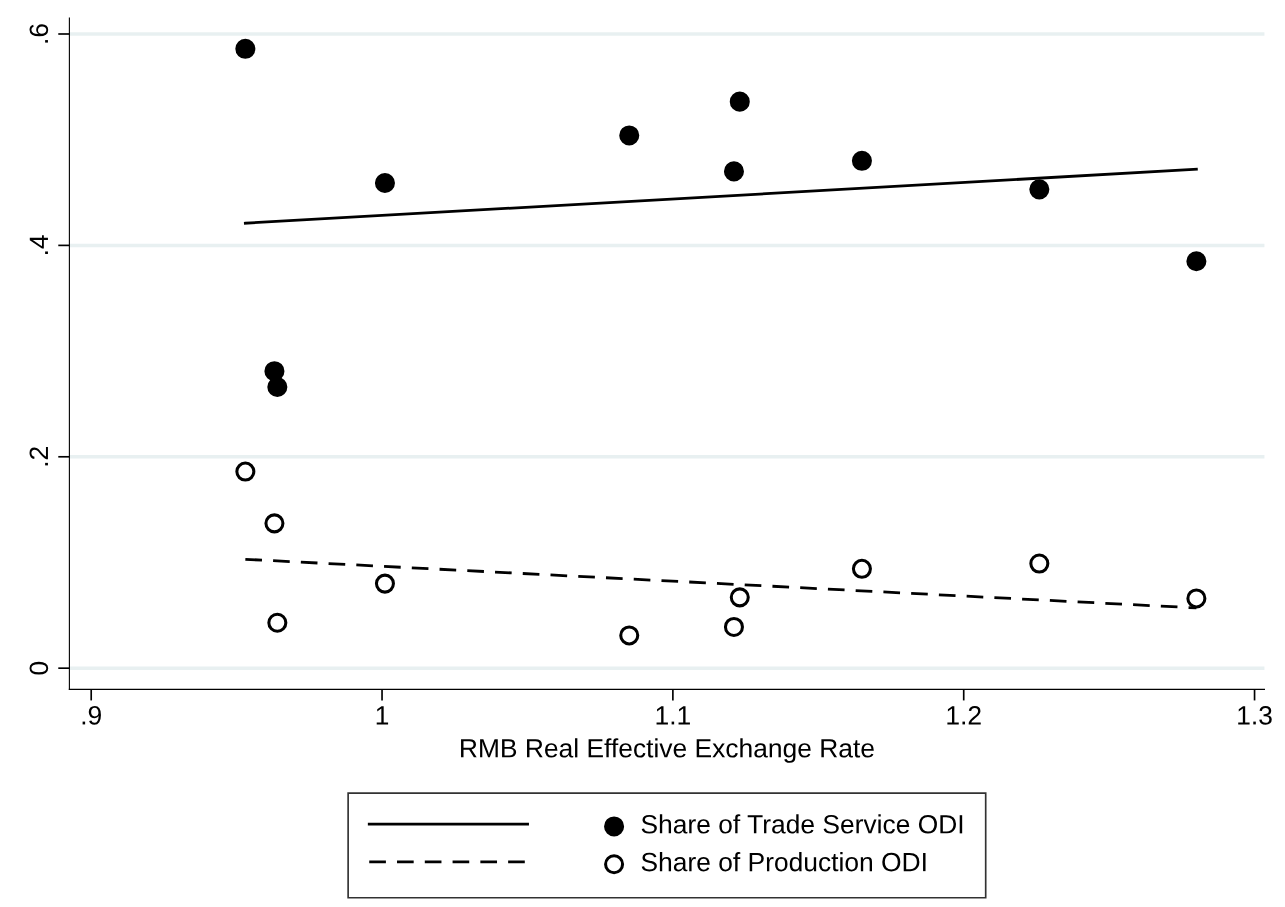  I want to click on x-tick-label: 1.3, so click(1255, 715).